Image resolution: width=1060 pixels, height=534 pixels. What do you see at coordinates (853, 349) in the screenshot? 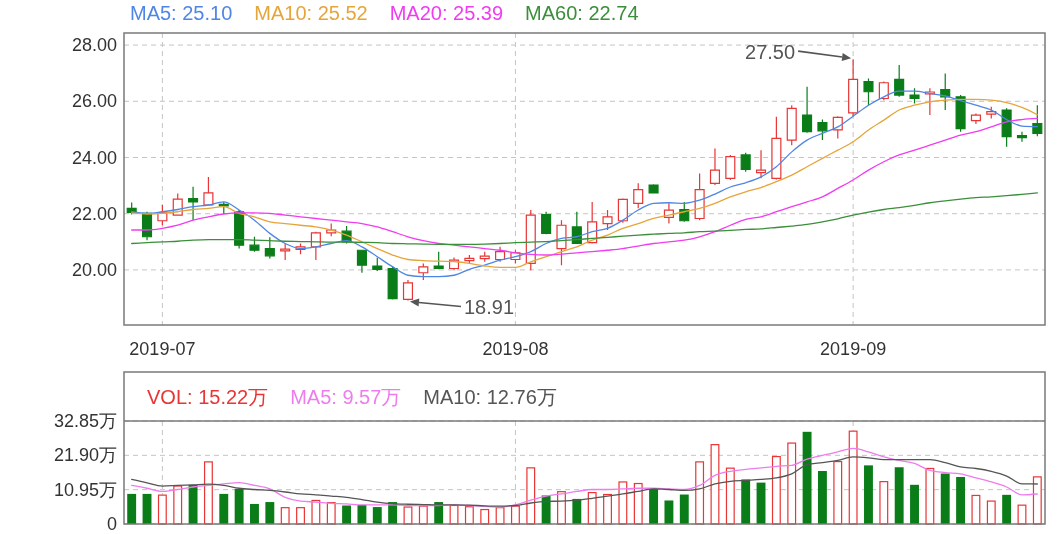
I see `x-tick-label: 2019-09` at bounding box center [853, 349].